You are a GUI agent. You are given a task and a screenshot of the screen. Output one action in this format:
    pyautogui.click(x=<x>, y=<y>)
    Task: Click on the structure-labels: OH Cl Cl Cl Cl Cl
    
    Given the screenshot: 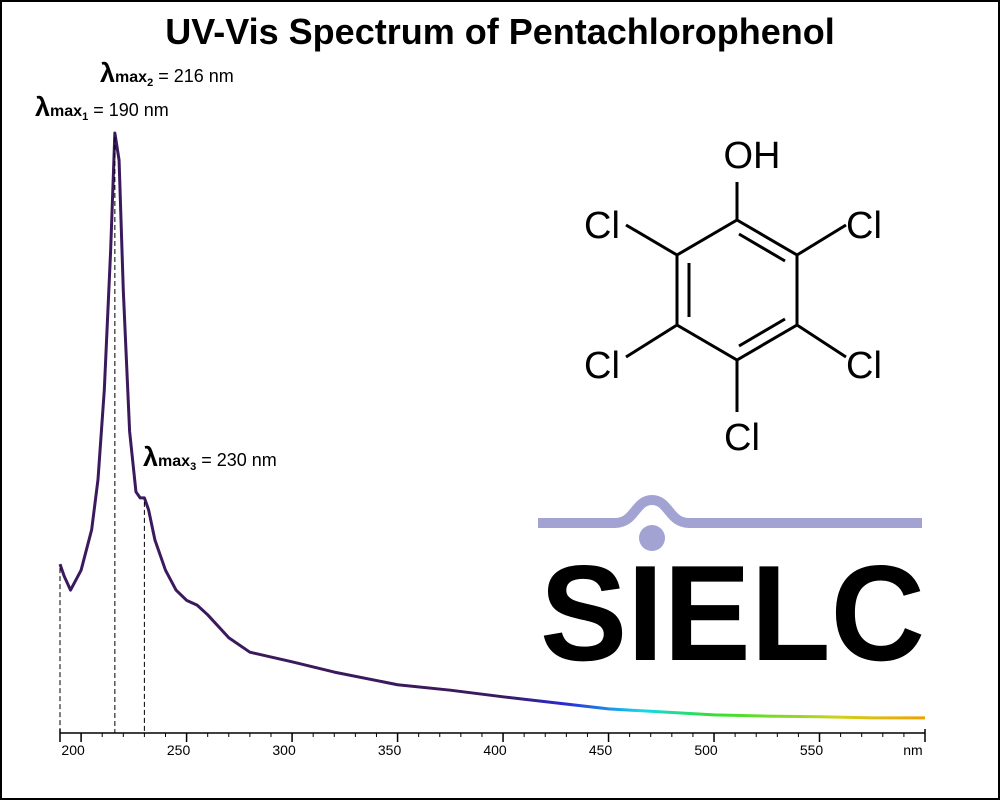 What is the action you would take?
    pyautogui.click(x=733, y=297)
    